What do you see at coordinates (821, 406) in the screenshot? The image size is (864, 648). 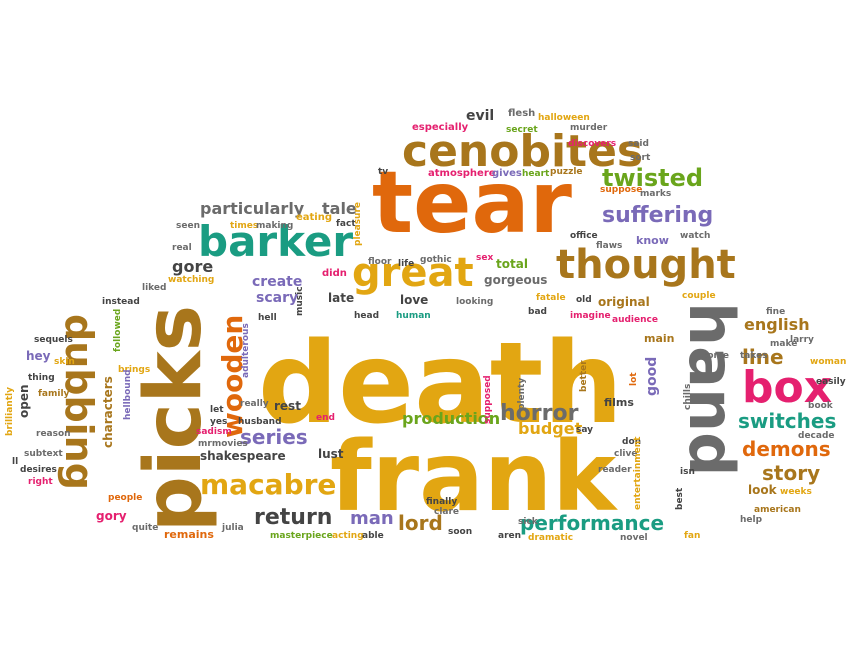 I see `word-book: book` at bounding box center [821, 406].